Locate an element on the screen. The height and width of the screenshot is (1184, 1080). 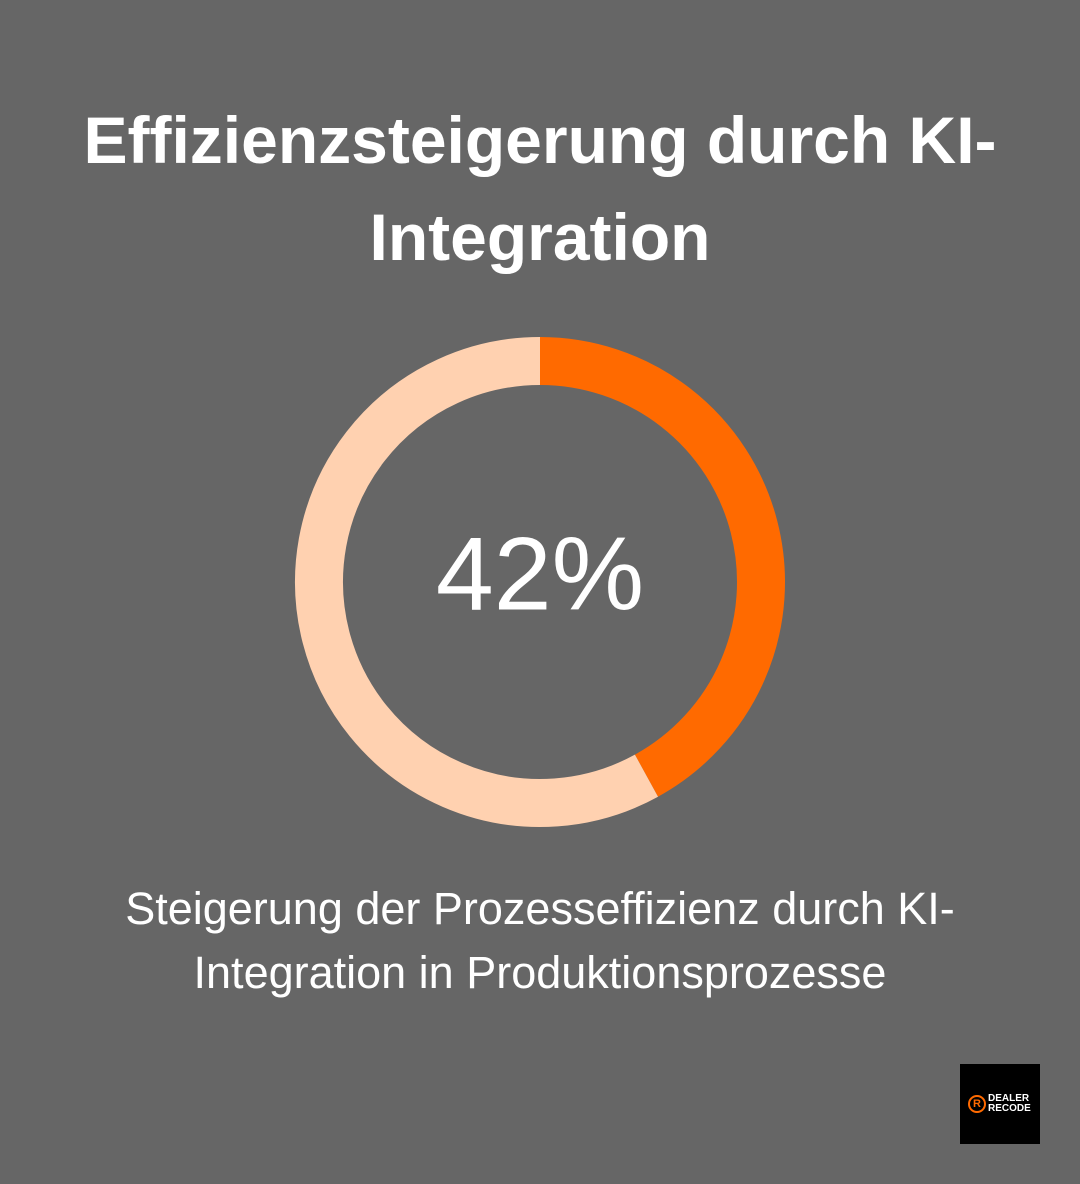
logo-line: RECODE is located at coordinates (1009, 1108).